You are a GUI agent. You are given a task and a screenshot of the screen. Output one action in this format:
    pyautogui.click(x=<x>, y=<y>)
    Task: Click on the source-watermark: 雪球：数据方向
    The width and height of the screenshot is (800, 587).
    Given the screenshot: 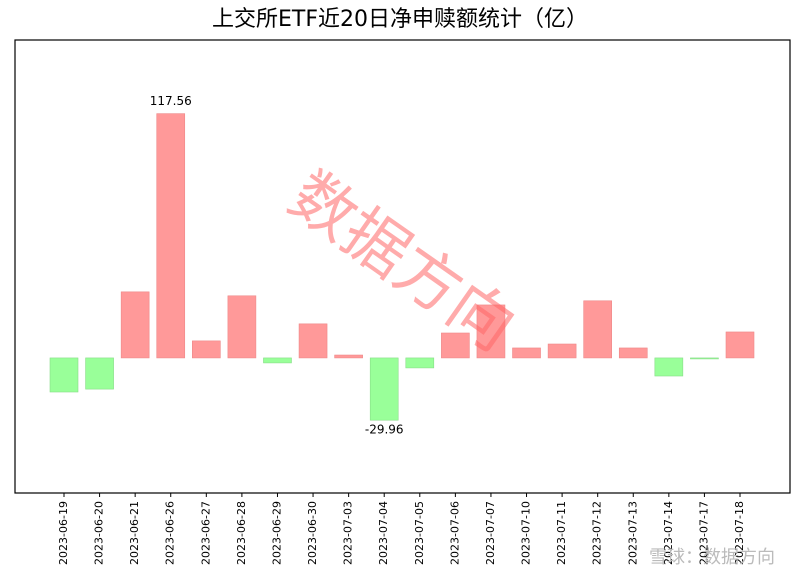 What is the action you would take?
    pyautogui.click(x=712, y=557)
    